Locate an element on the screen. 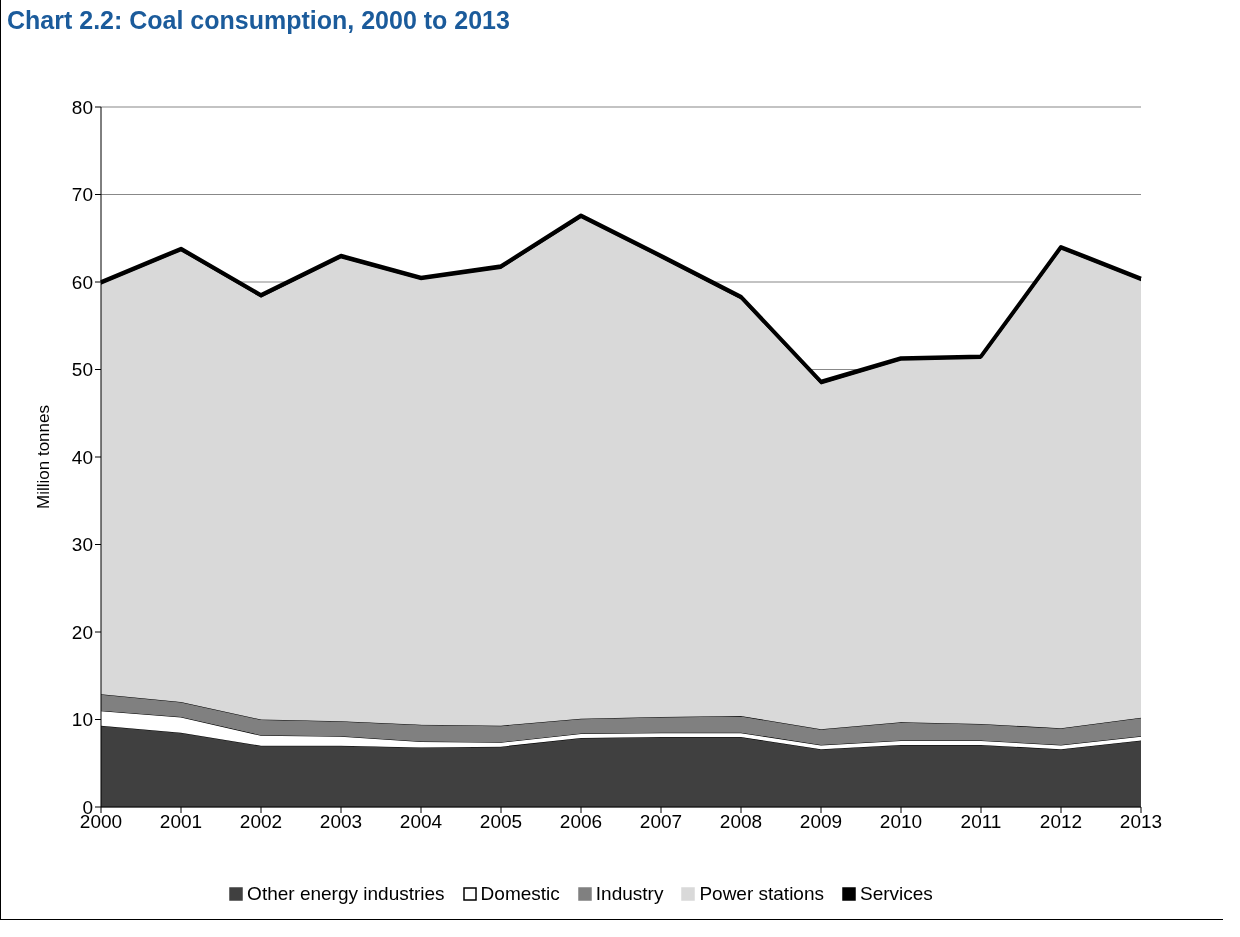 This screenshot has height=937, width=1240. x-tick-label: 2005 is located at coordinates (501, 822).